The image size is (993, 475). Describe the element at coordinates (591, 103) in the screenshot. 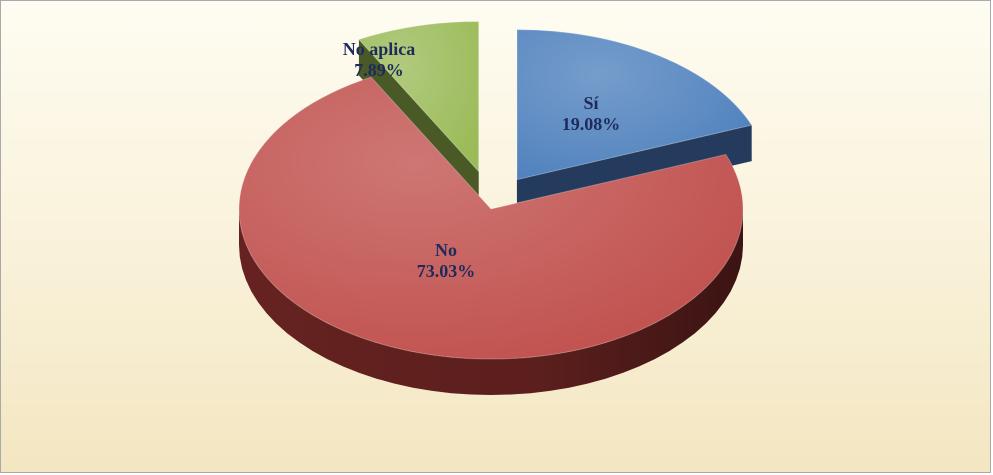

I see `slice-name-label: Sí` at that location.